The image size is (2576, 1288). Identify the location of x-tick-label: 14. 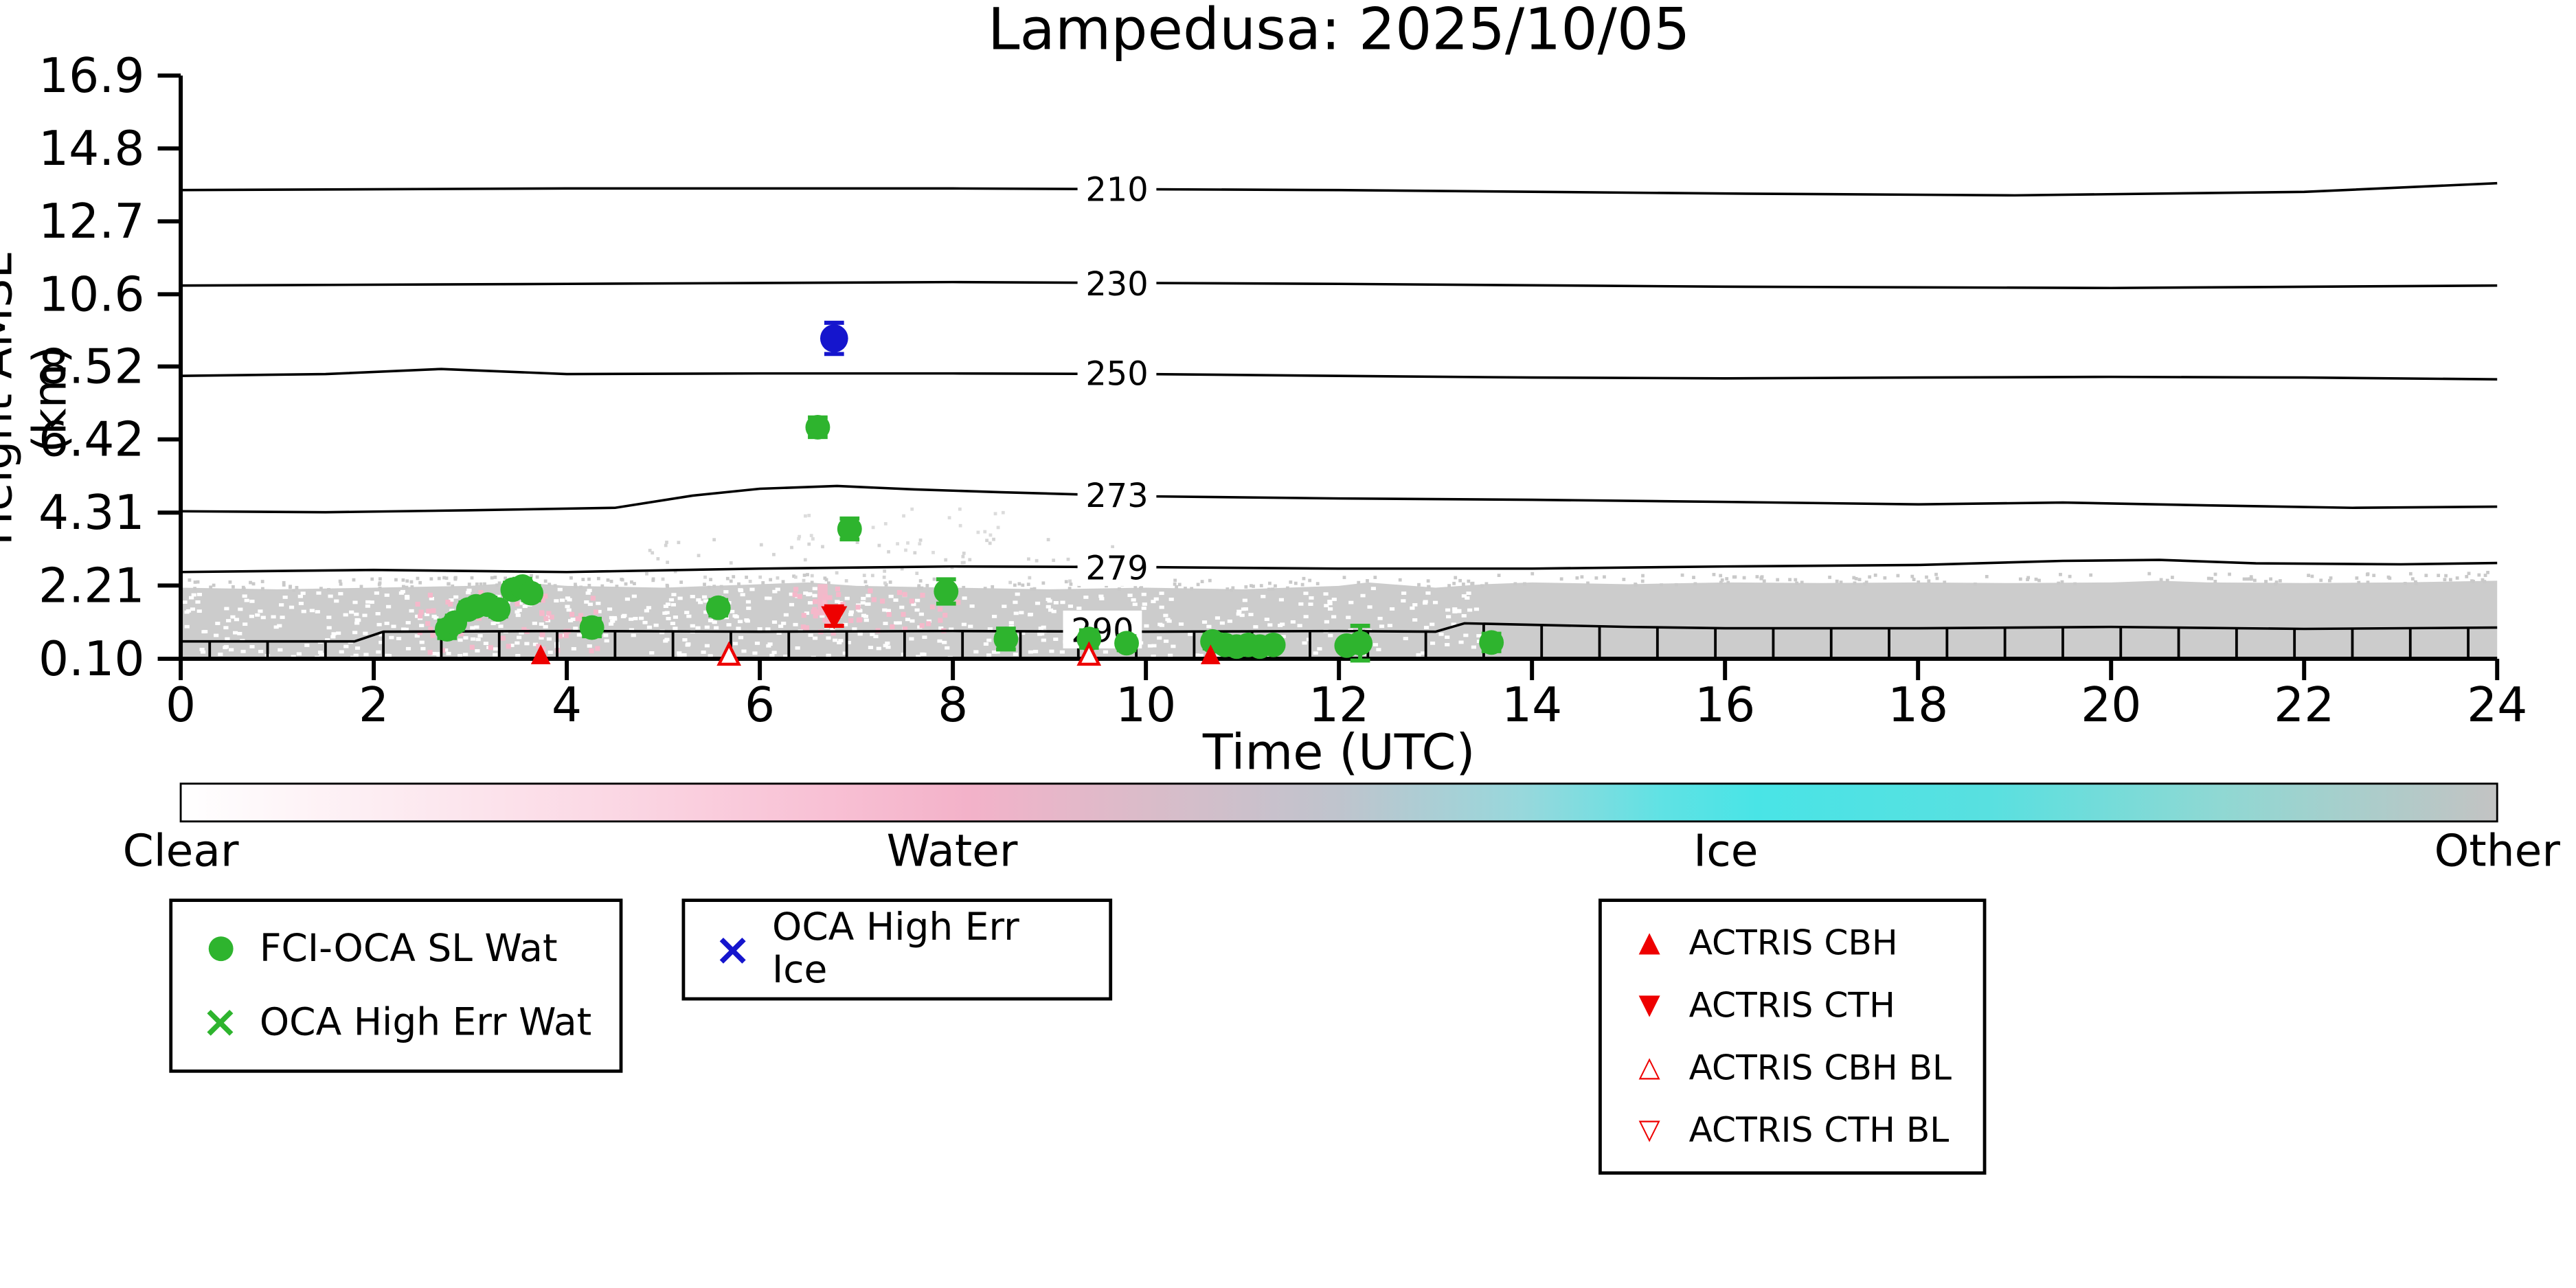
(1532, 705).